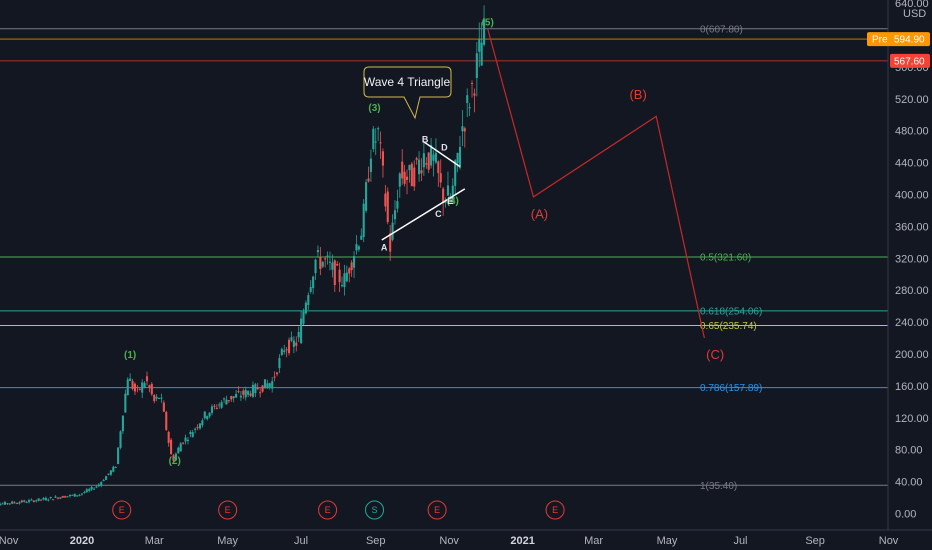 The width and height of the screenshot is (932, 550). Describe the element at coordinates (728, 326) in the screenshot. I see `fib-label: 0.65(235.74)` at that location.